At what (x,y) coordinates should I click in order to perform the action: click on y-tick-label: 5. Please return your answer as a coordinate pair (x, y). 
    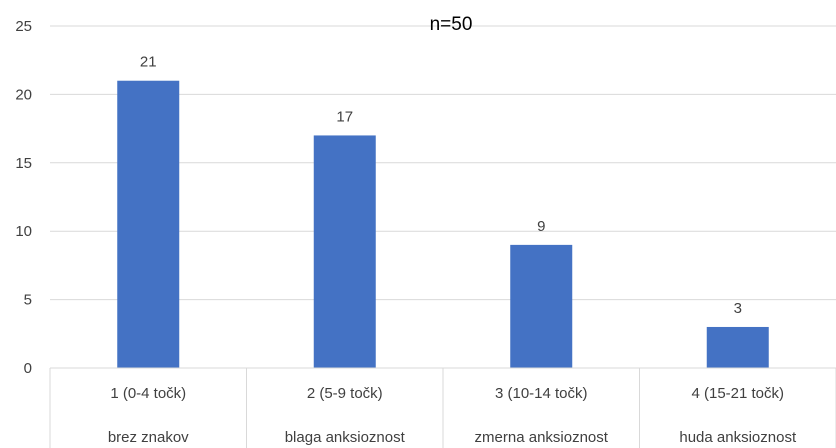
    Looking at the image, I should click on (28, 300).